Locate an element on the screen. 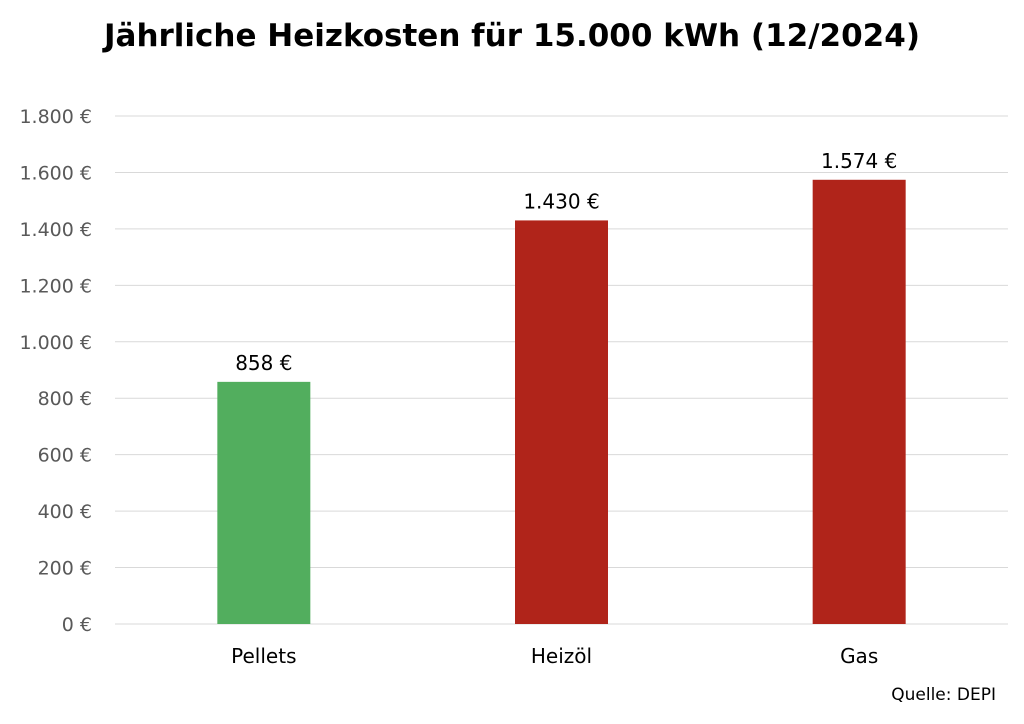  x-tick-label: Gas is located at coordinates (859, 656).